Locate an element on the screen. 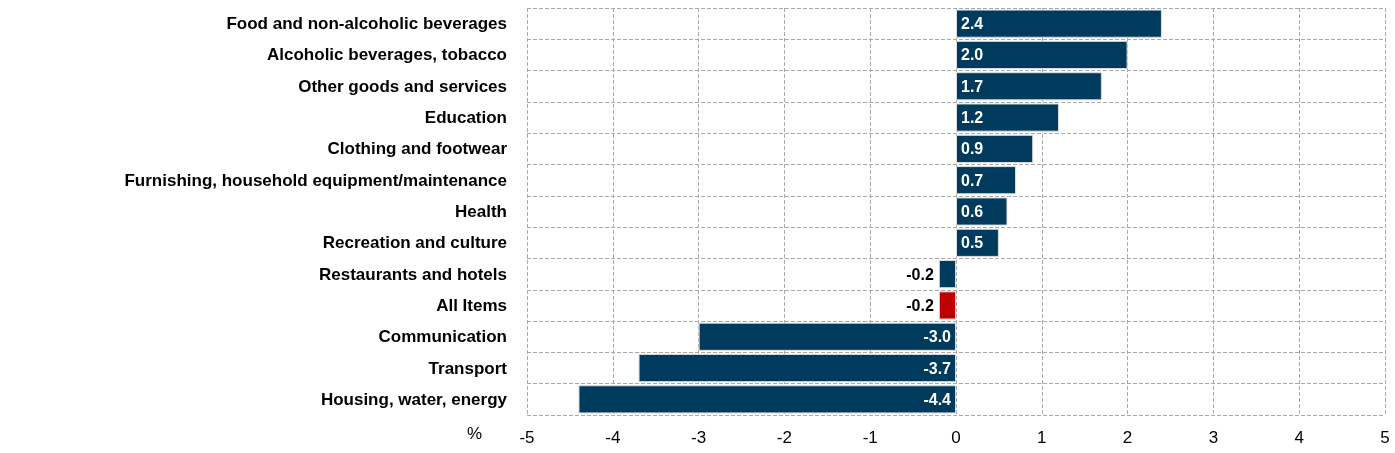 This screenshot has width=1395, height=453. y-tick-label: Recreation and culture is located at coordinates (414, 243).